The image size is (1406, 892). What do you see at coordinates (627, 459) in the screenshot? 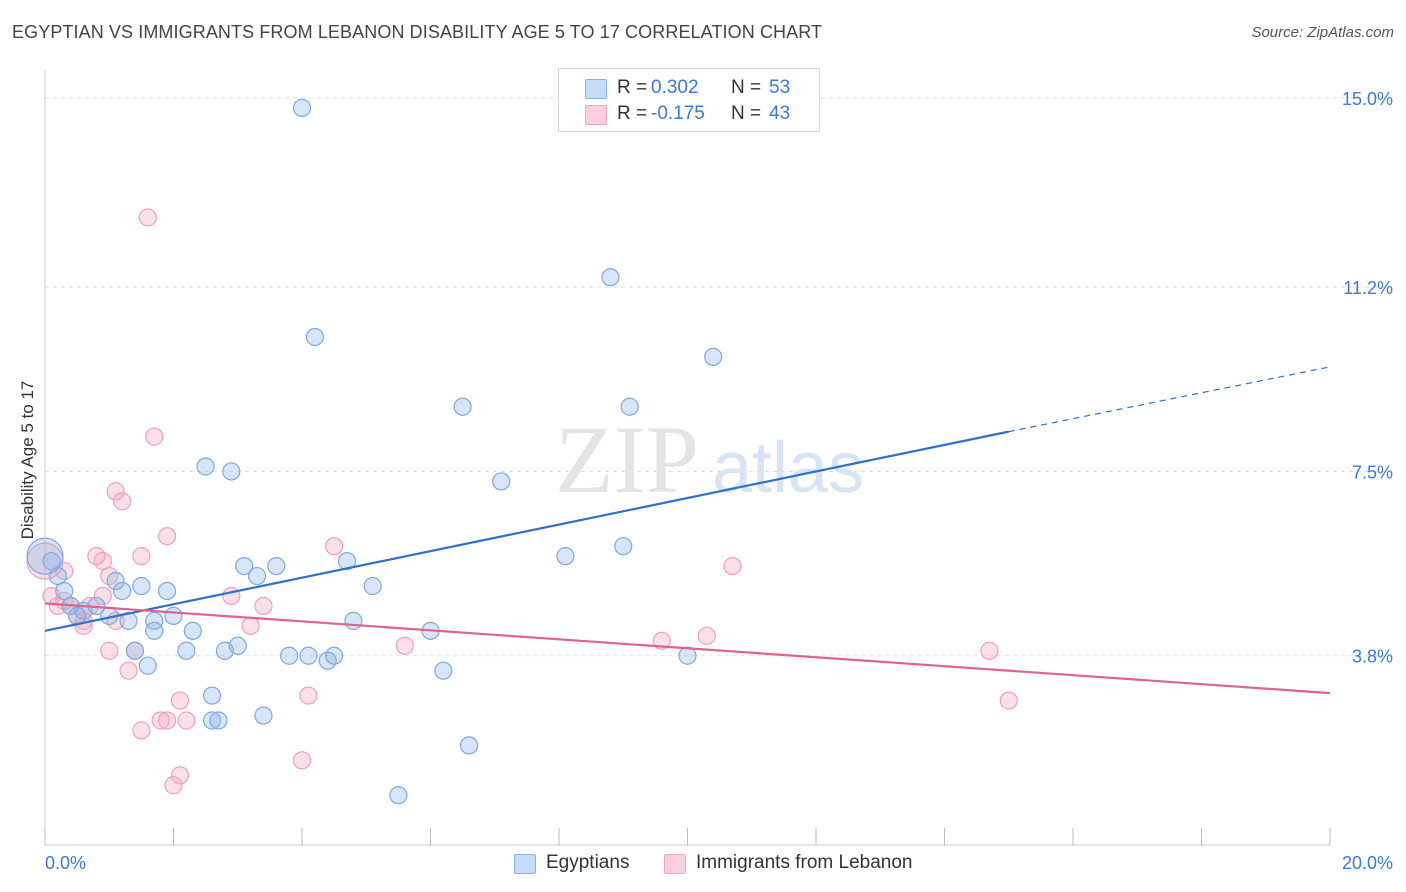
I see `watermark-zip: ZIP` at bounding box center [627, 459].